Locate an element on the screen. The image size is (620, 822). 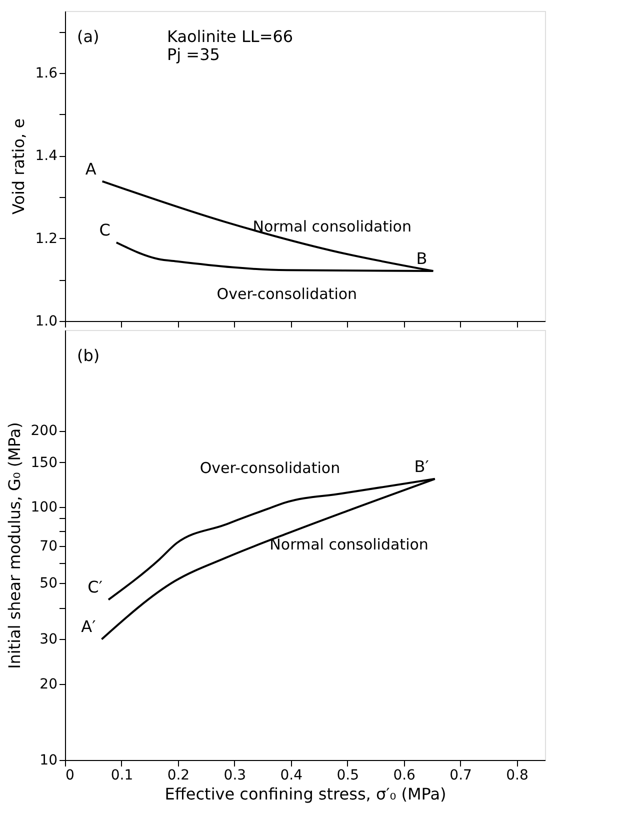
annotation: B is located at coordinates (422, 258).